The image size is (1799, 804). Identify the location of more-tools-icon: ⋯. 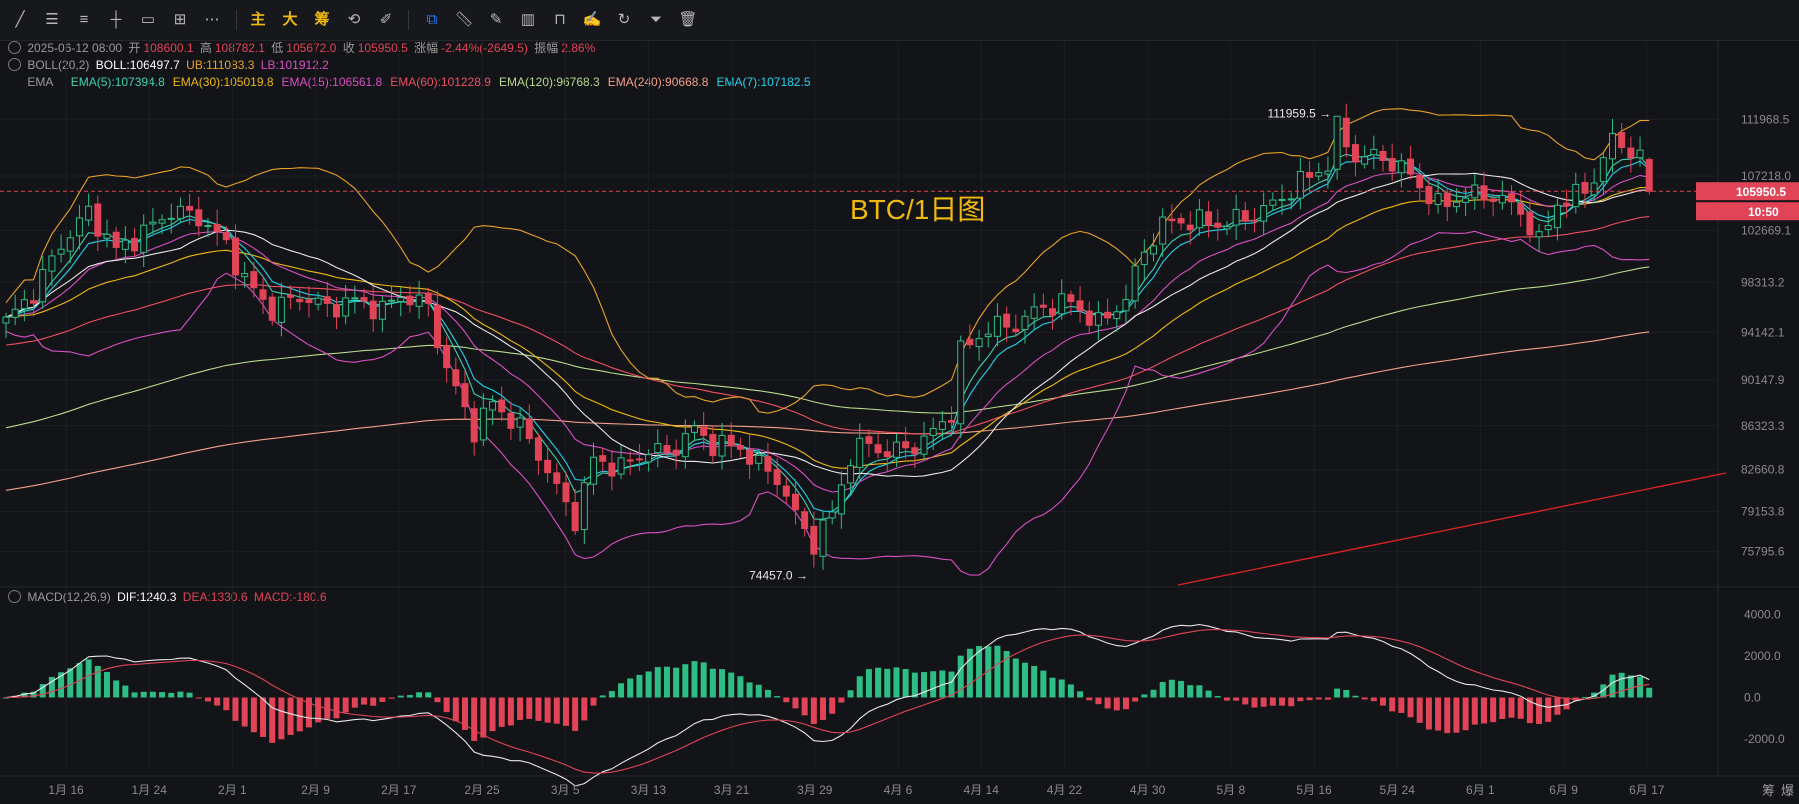
(212, 19).